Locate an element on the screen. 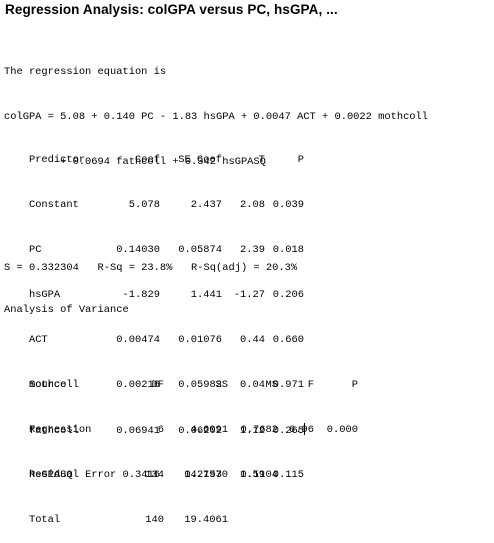 This screenshot has width=494, height=543. source-name: Total is located at coordinates (44, 520).